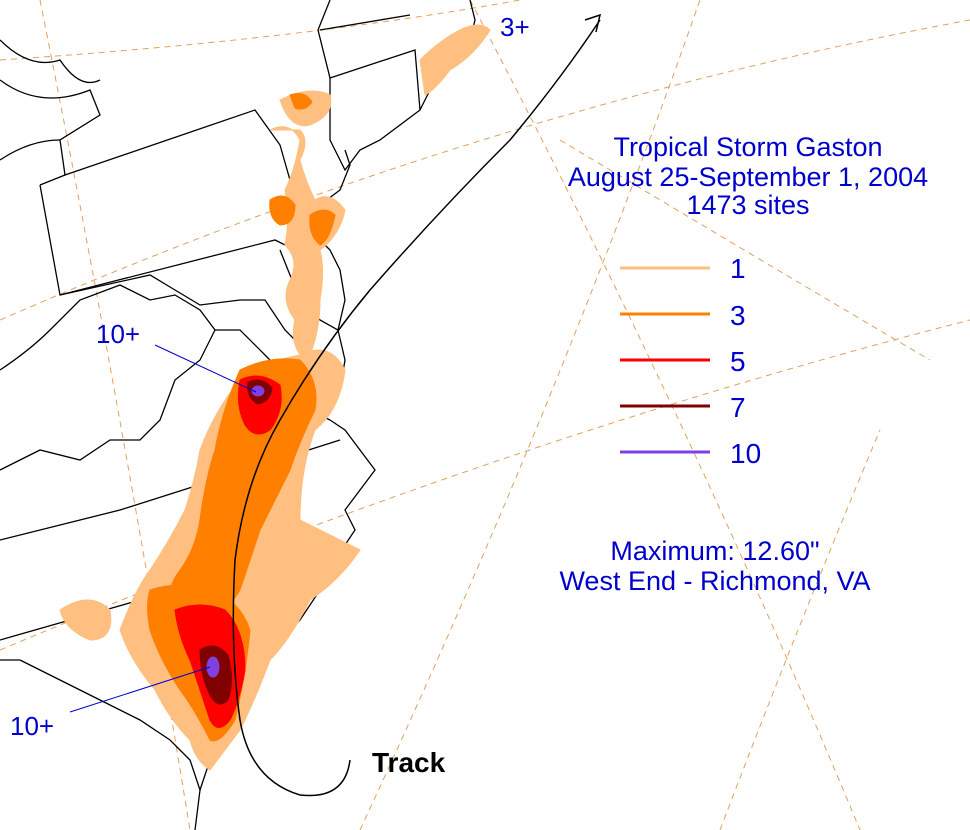 Image resolution: width=970 pixels, height=830 pixels. I want to click on callout-label-new-england: 3+, so click(515, 27).